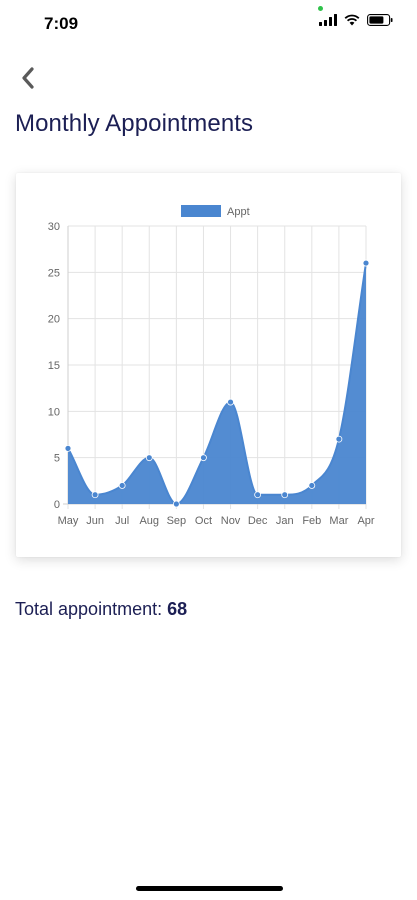 Image resolution: width=417 pixels, height=900 pixels. What do you see at coordinates (231, 521) in the screenshot?
I see `x-tick-label: Nov` at bounding box center [231, 521].